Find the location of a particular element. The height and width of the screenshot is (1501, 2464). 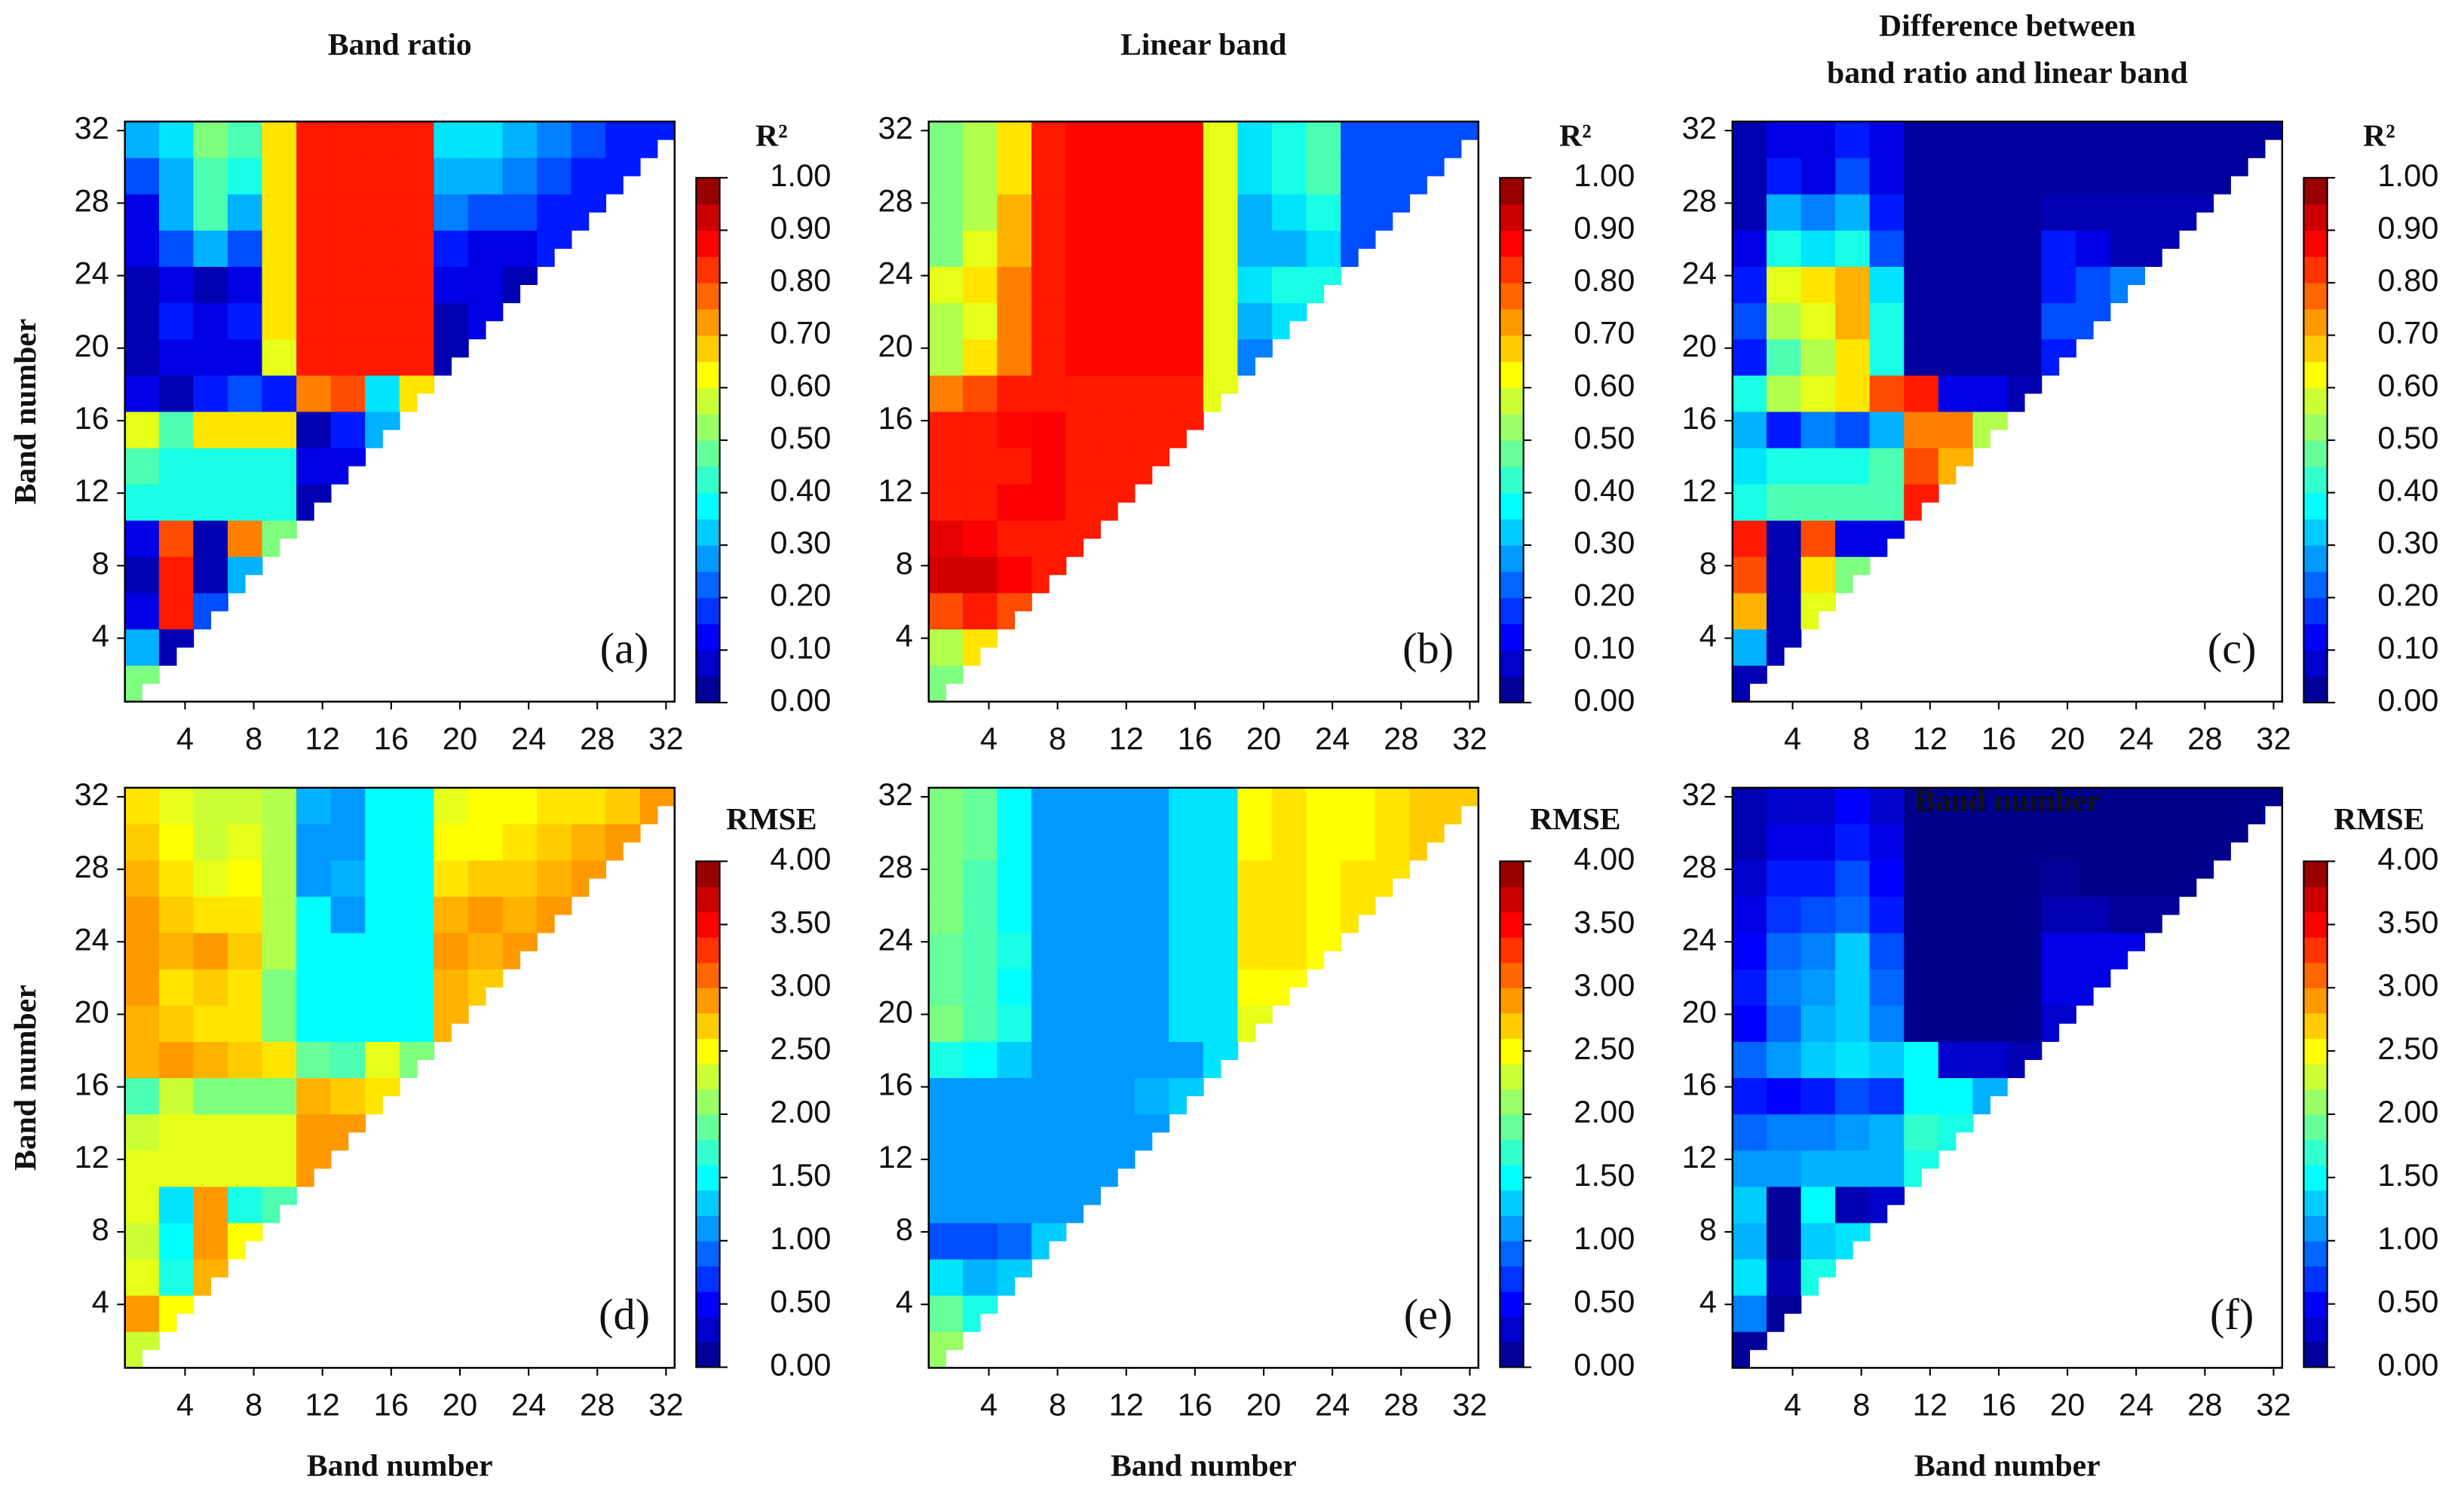

x-tick-label: 4 is located at coordinates (989, 738).